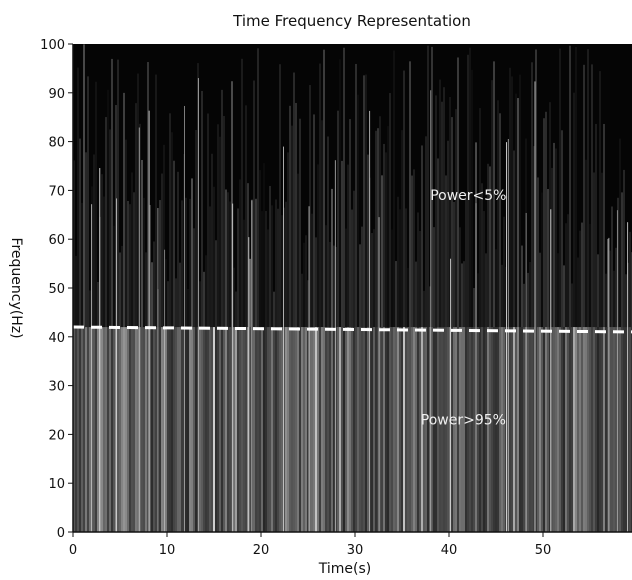 The width and height of the screenshot is (632, 580). Describe the element at coordinates (167, 550) in the screenshot. I see `x-tick-label: 10` at that location.